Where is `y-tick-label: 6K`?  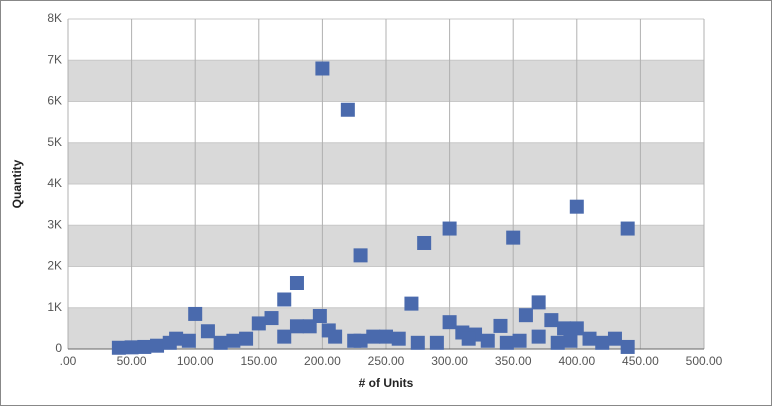
y-tick-label: 6K is located at coordinates (54, 101).